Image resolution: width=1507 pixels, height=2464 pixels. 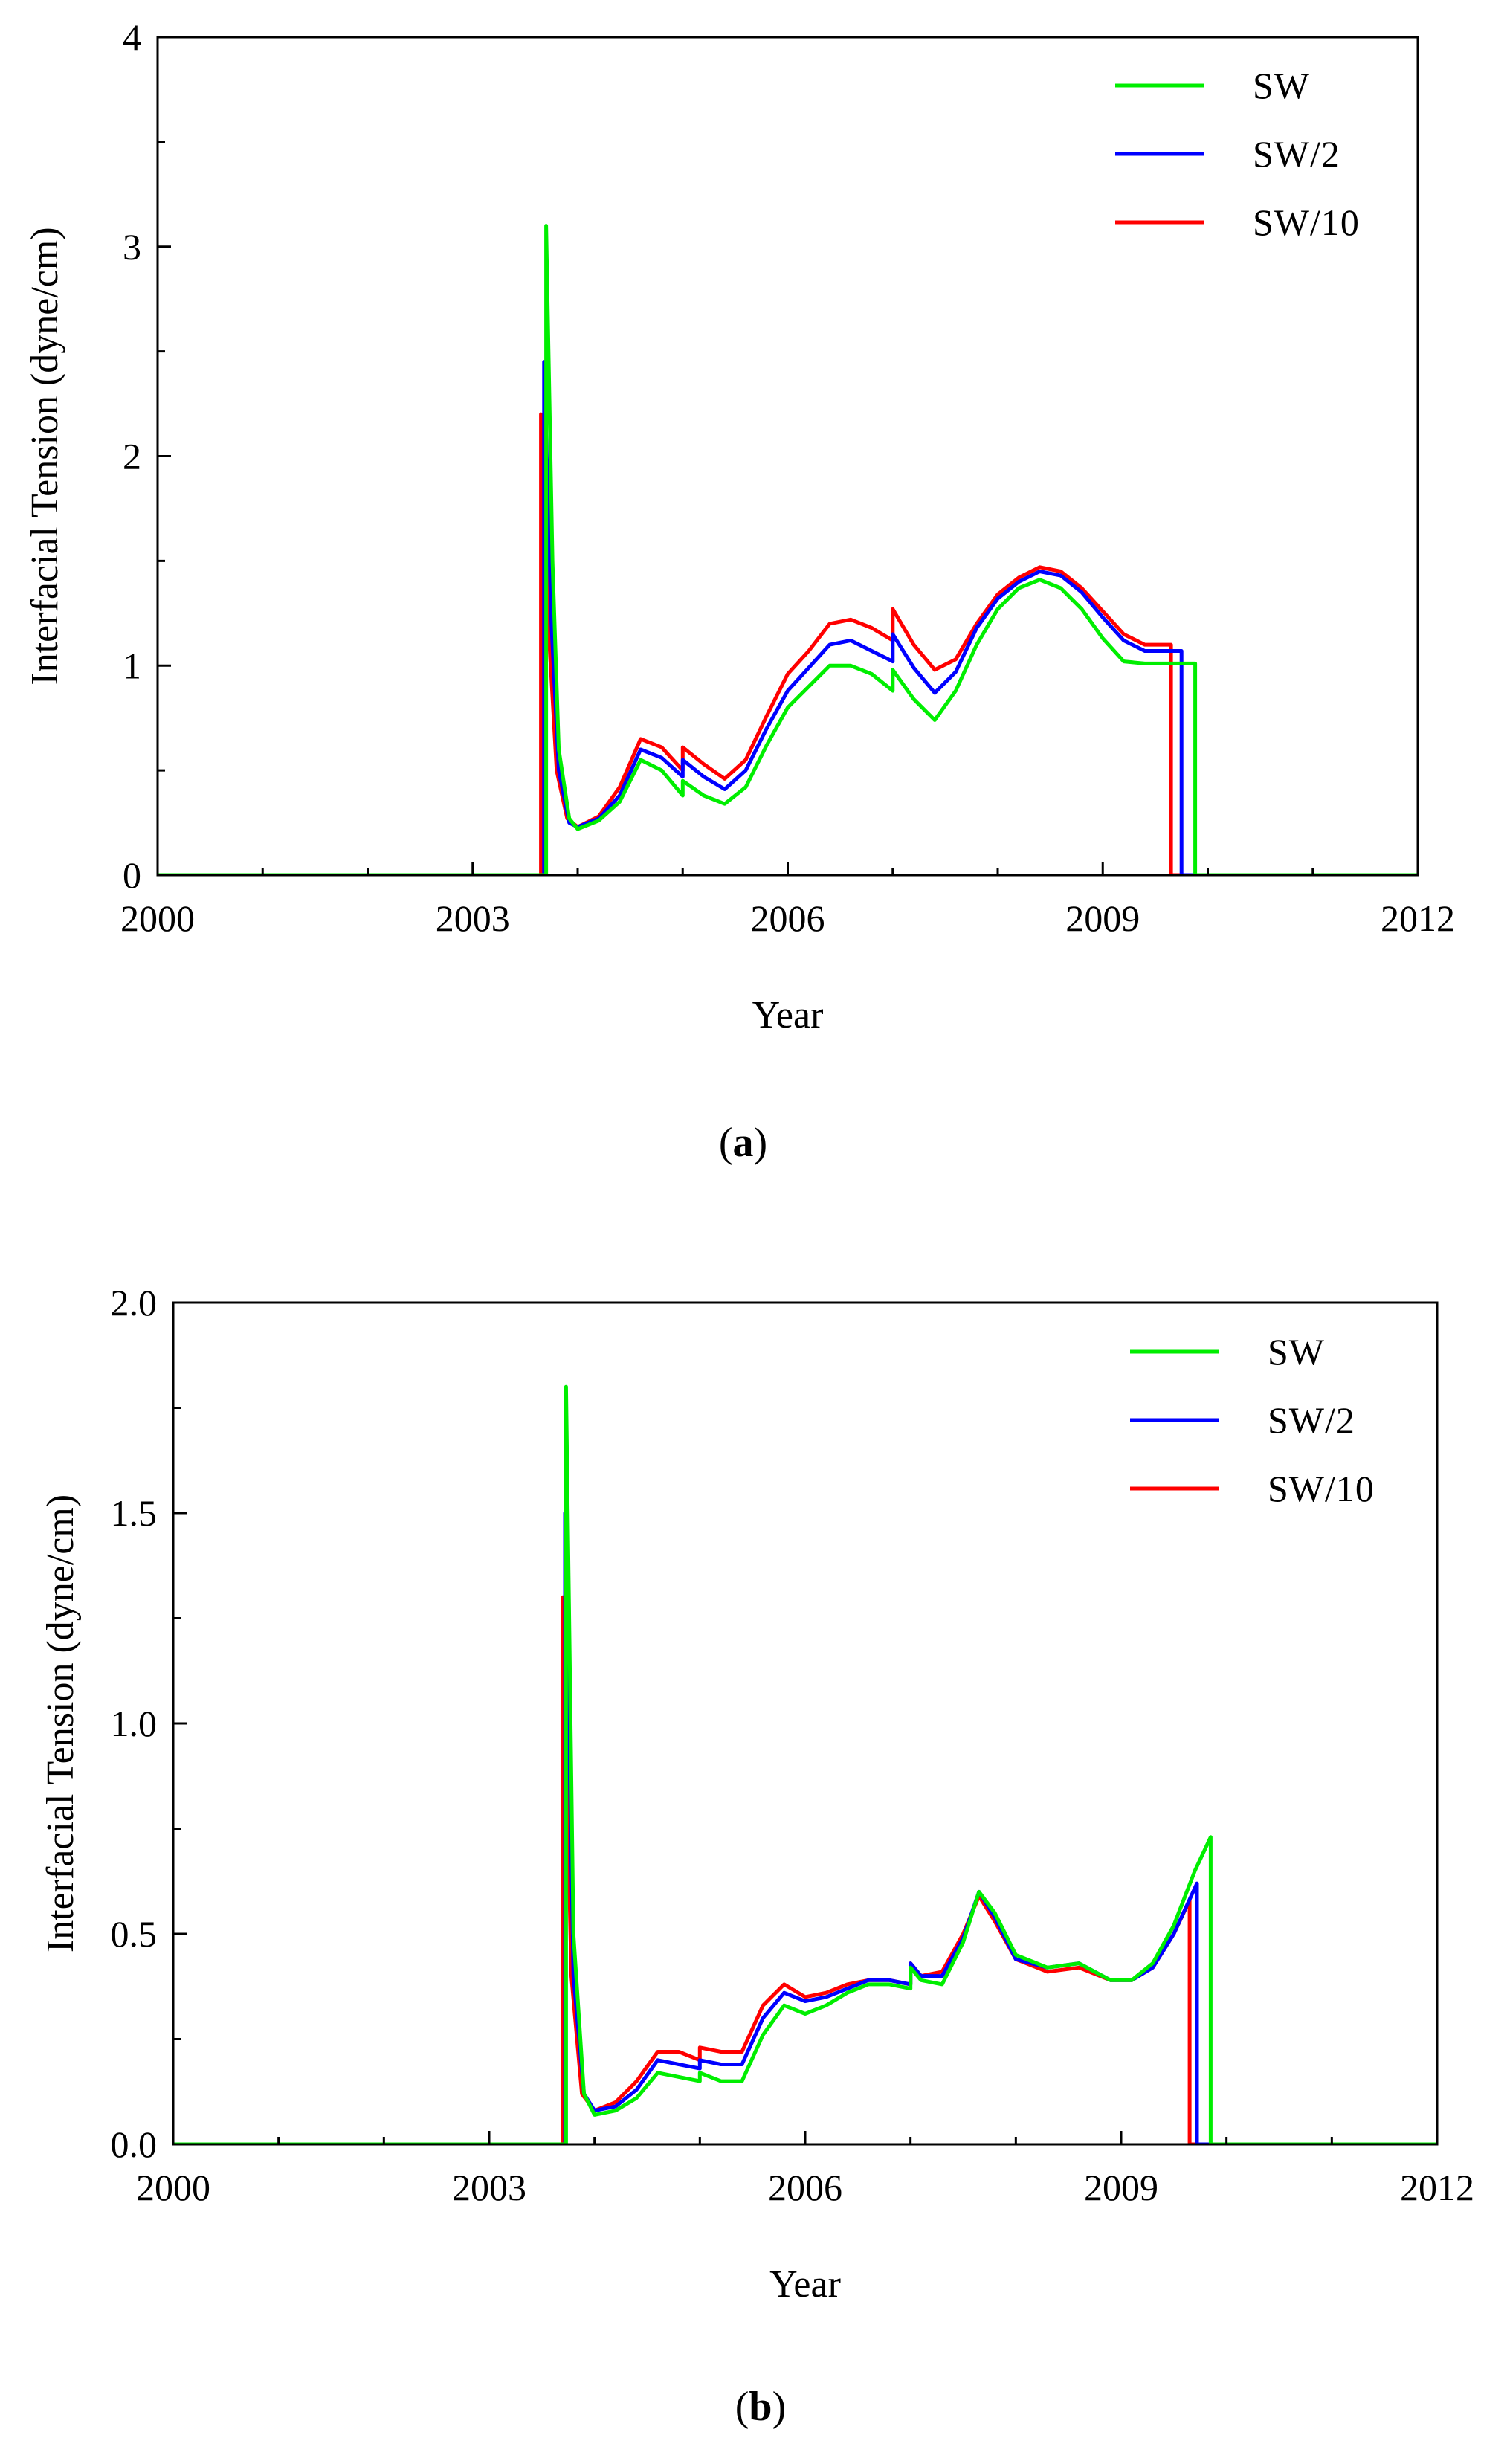 I want to click on panel-label: (b), so click(x=760, y=2407).